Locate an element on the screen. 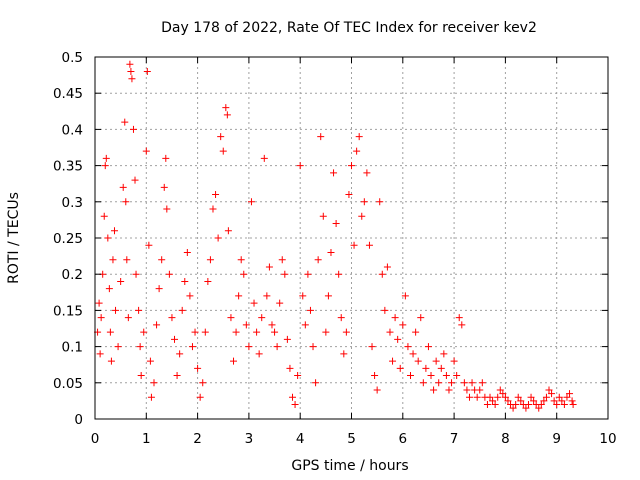  y-tick-label: 0 is located at coordinates (78, 420).